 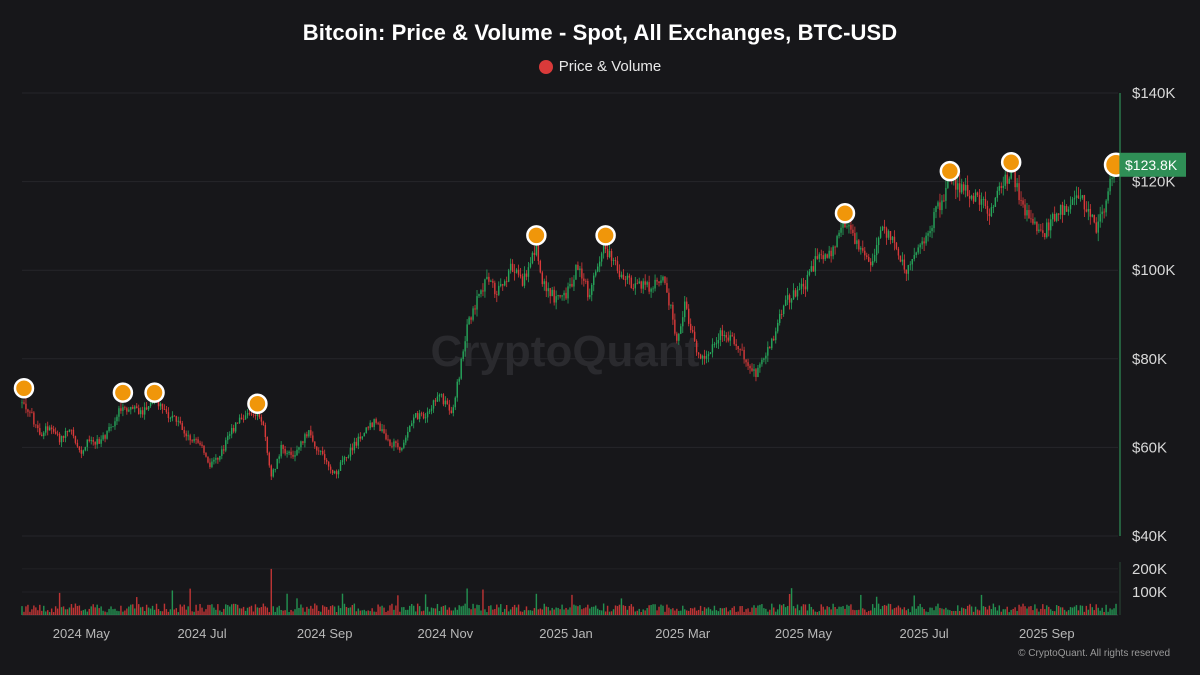 I want to click on price-tag-label: $123.8K, so click(x=1151, y=165).